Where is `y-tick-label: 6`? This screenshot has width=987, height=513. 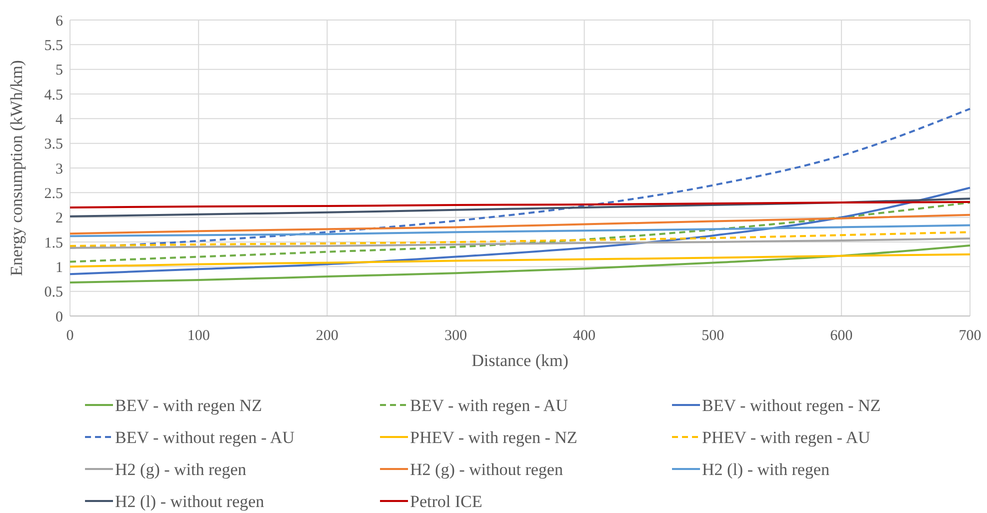
y-tick-label: 6 is located at coordinates (60, 21).